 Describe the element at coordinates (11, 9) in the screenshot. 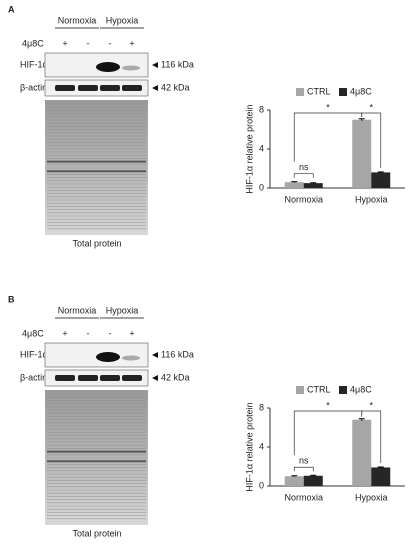

I see `panel-label: A` at that location.